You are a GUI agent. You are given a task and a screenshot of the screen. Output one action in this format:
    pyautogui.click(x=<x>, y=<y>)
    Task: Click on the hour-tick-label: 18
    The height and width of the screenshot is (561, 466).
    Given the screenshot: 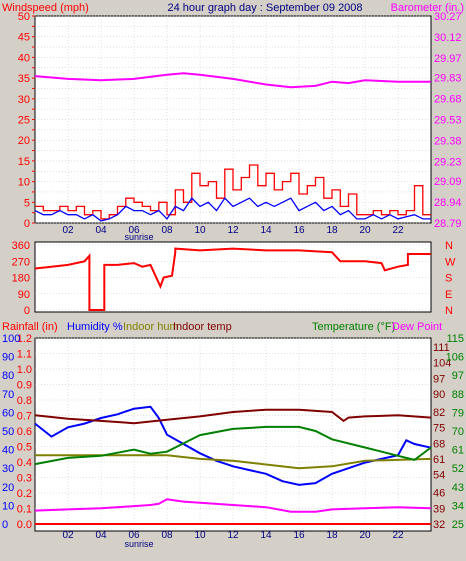 What is the action you would take?
    pyautogui.click(x=332, y=535)
    